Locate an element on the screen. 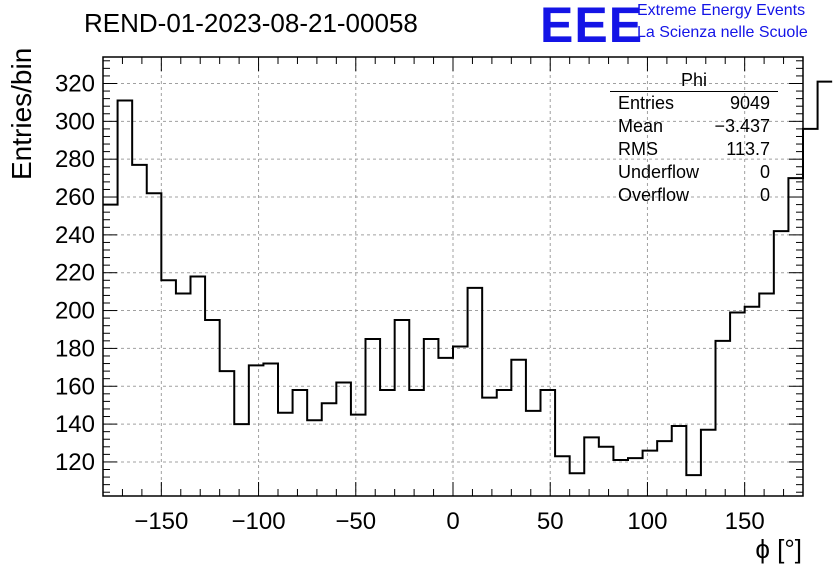 This screenshot has width=836, height=572. stats-value: −3.437 is located at coordinates (742, 126).